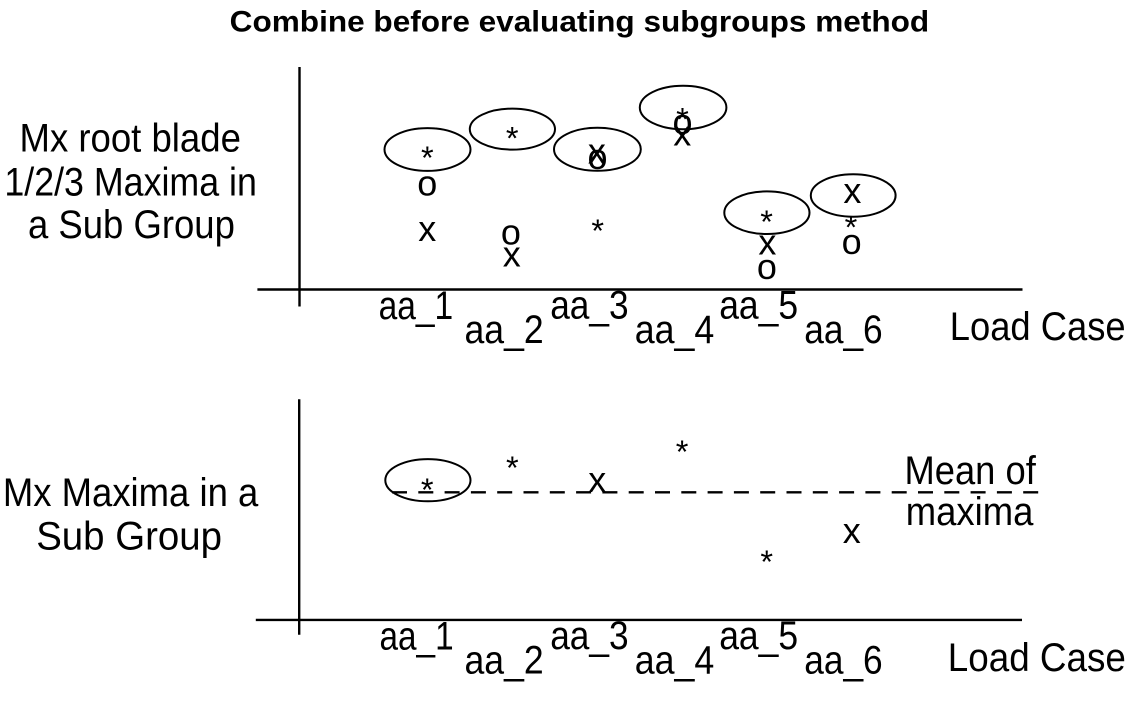  What do you see at coordinates (130, 139) in the screenshot?
I see `svg-text: Mx root blade` at bounding box center [130, 139].